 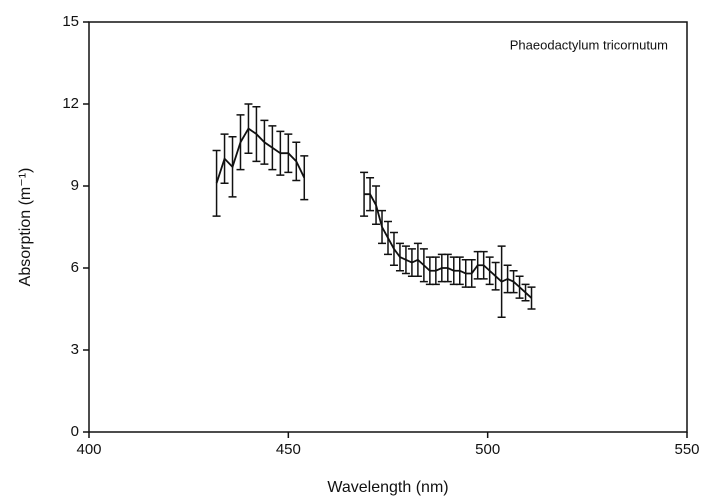 I want to click on y-tick-label: 15, so click(x=70, y=21).